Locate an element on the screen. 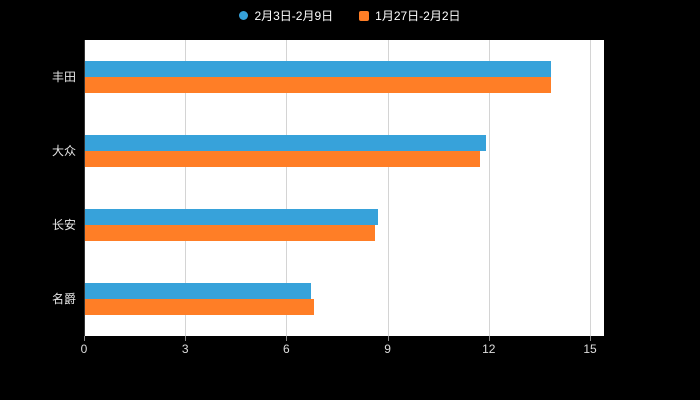  legend-item-0: 2月3日-2月9日 is located at coordinates (286, 15).